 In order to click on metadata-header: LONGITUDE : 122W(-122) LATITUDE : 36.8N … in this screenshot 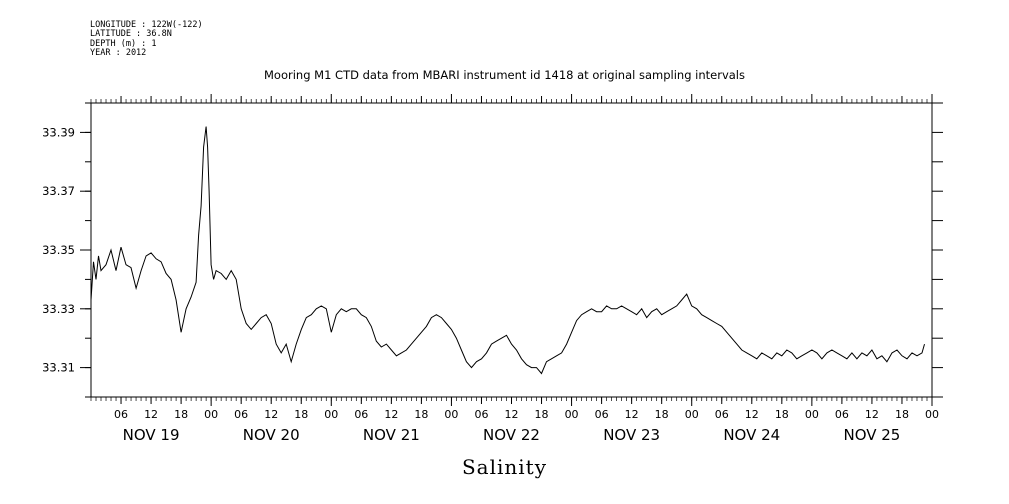, I will do `click(146, 39)`.